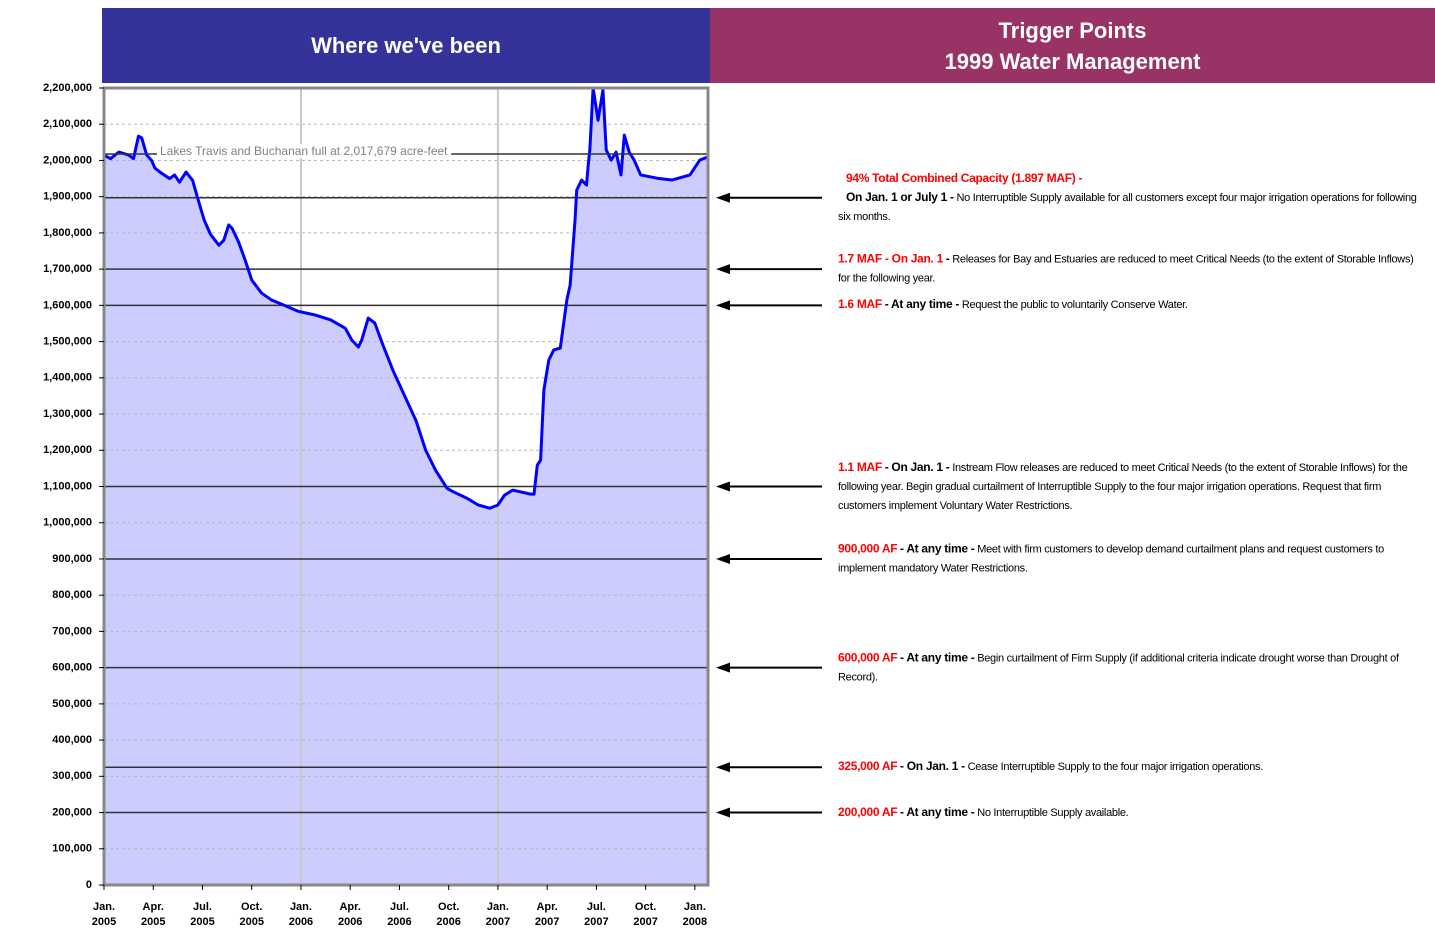  I want to click on y-tick-label: 400,000, so click(72, 740).